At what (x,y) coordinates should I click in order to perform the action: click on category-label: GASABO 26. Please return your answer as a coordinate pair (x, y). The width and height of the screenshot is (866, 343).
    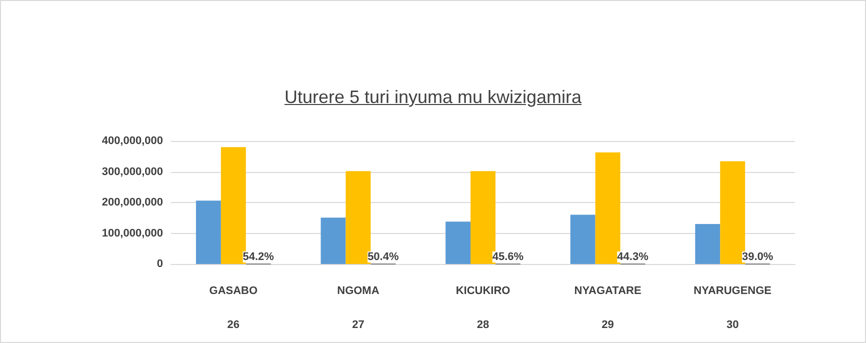
    Looking at the image, I should click on (233, 308).